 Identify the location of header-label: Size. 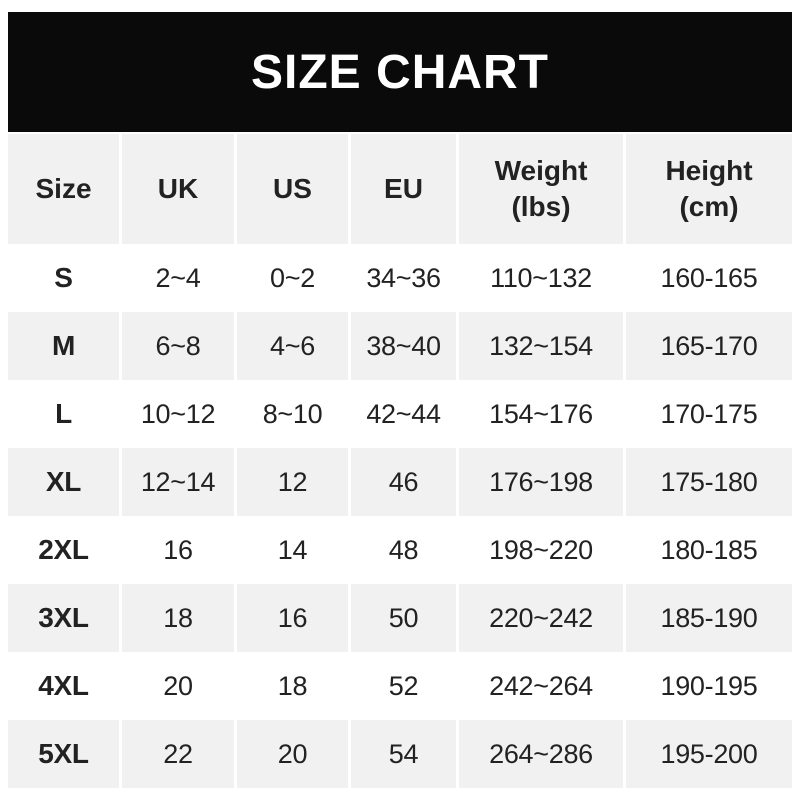
(63, 188).